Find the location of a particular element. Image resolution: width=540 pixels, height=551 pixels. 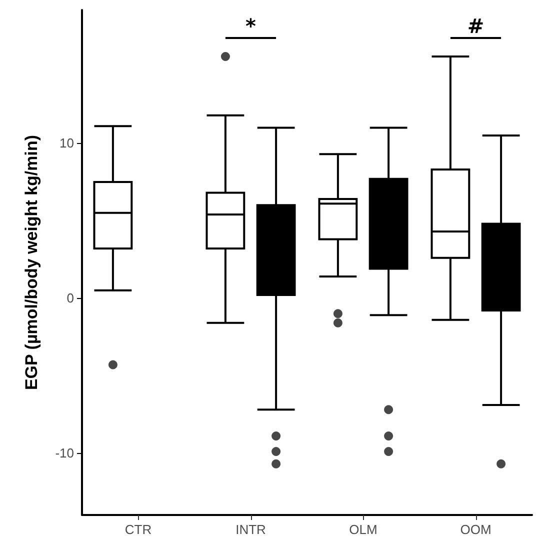

y-axis-title: EGP (µmol/body weight kg/min) is located at coordinates (31, 262).